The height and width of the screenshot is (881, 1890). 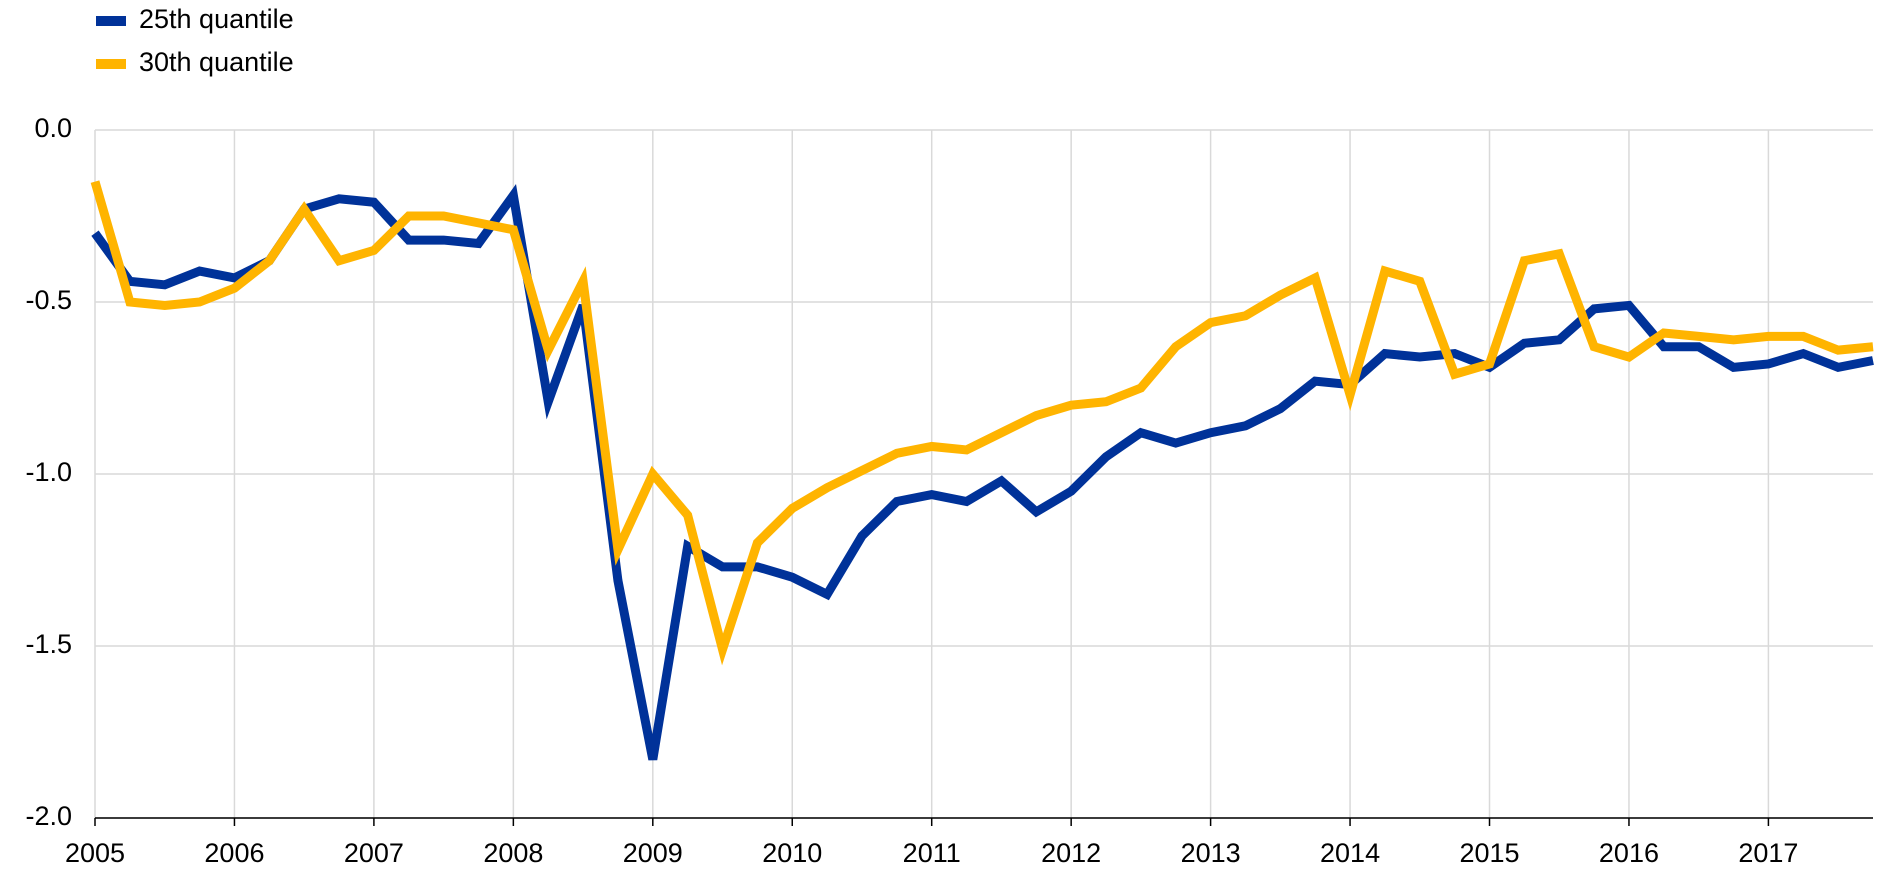 What do you see at coordinates (1489, 853) in the screenshot?
I see `x-tick-label: 2015` at bounding box center [1489, 853].